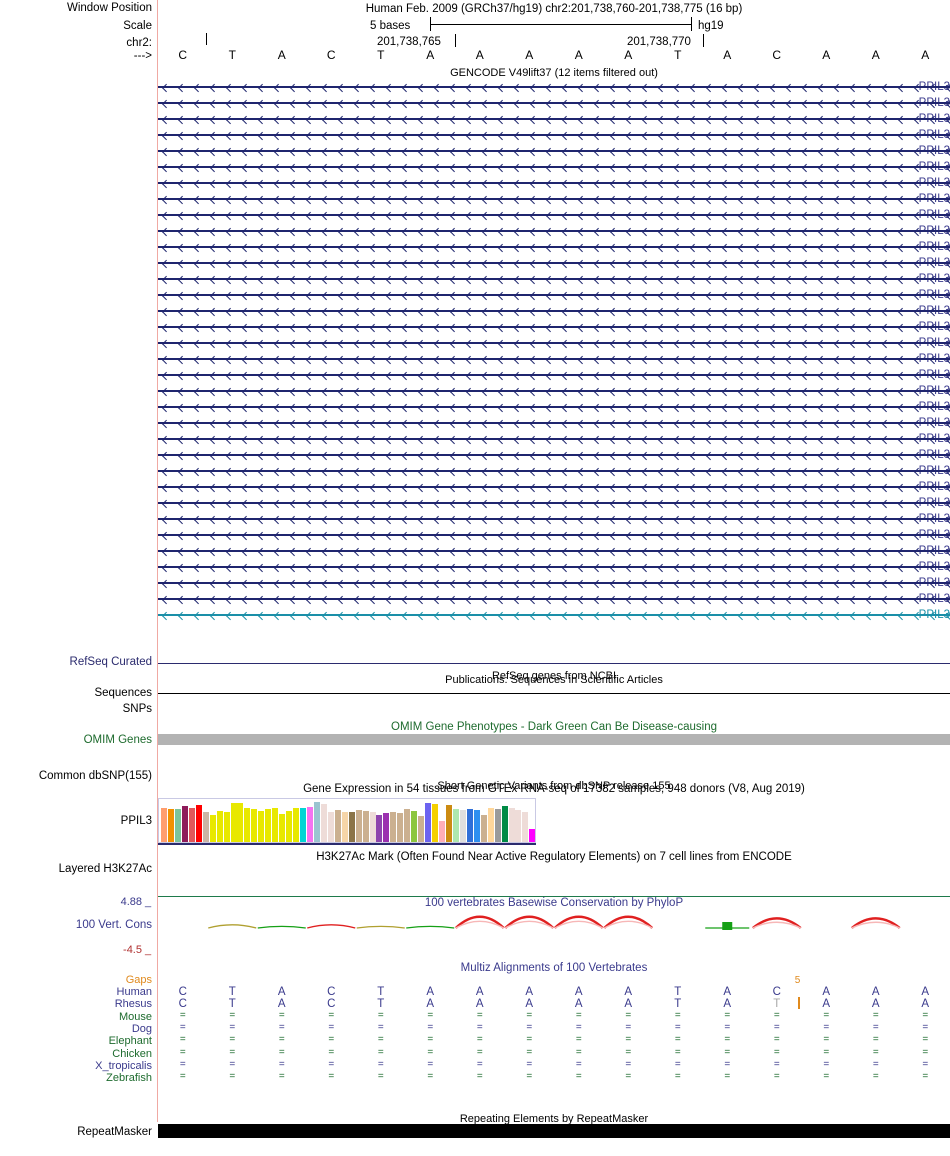  Describe the element at coordinates (141, 1028) in the screenshot. I see `multiz-species-label: Dog` at that location.